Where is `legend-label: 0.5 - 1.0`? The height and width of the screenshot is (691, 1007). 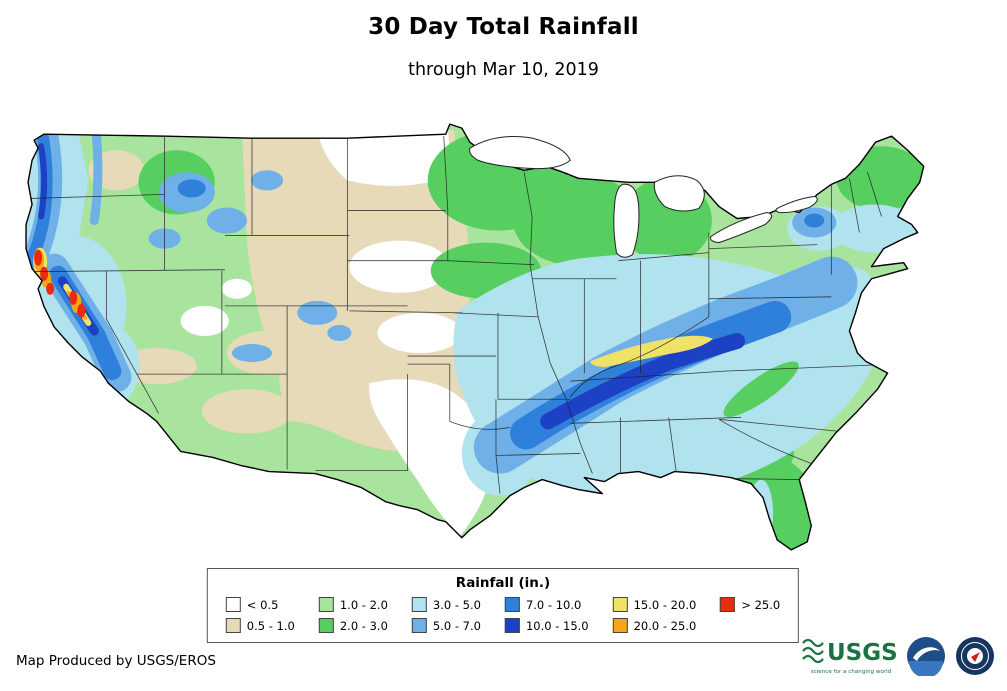
legend-label: 0.5 - 1.0 is located at coordinates (270, 625).